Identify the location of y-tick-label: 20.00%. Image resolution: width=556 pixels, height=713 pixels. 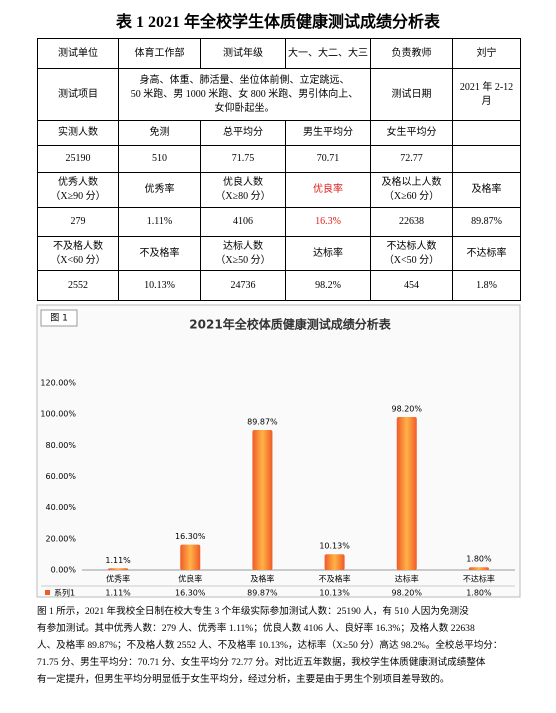
(60, 538).